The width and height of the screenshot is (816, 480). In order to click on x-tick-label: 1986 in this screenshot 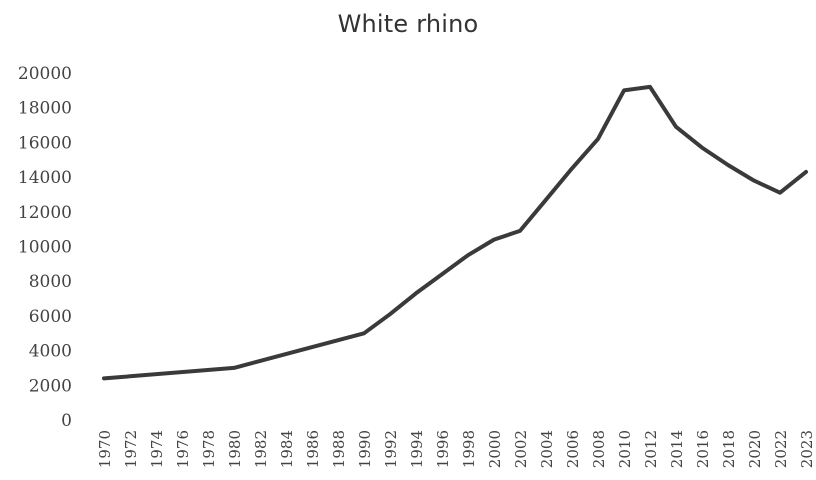, I will do `click(313, 449)`.